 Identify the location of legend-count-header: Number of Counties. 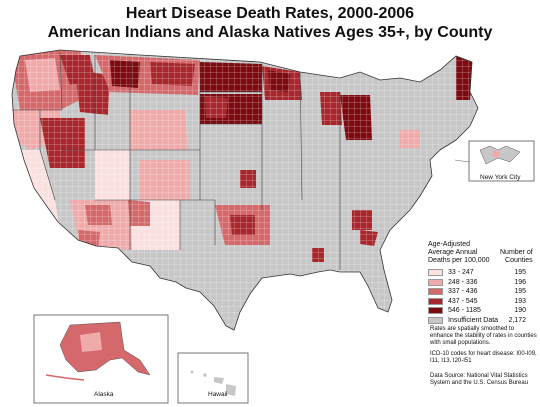
(516, 257).